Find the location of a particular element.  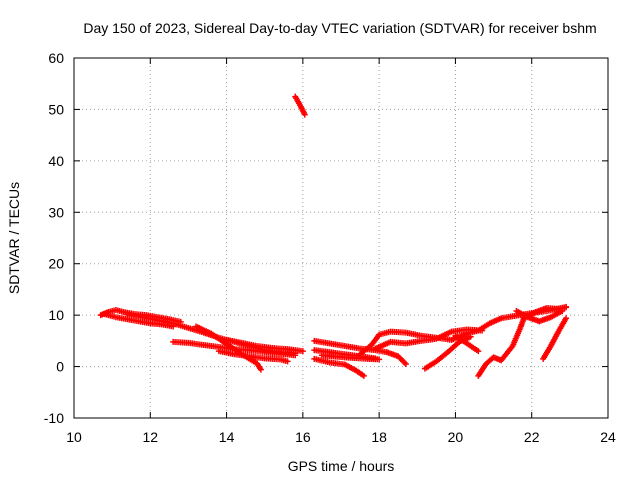

x-tick-label: 12 is located at coordinates (150, 437).